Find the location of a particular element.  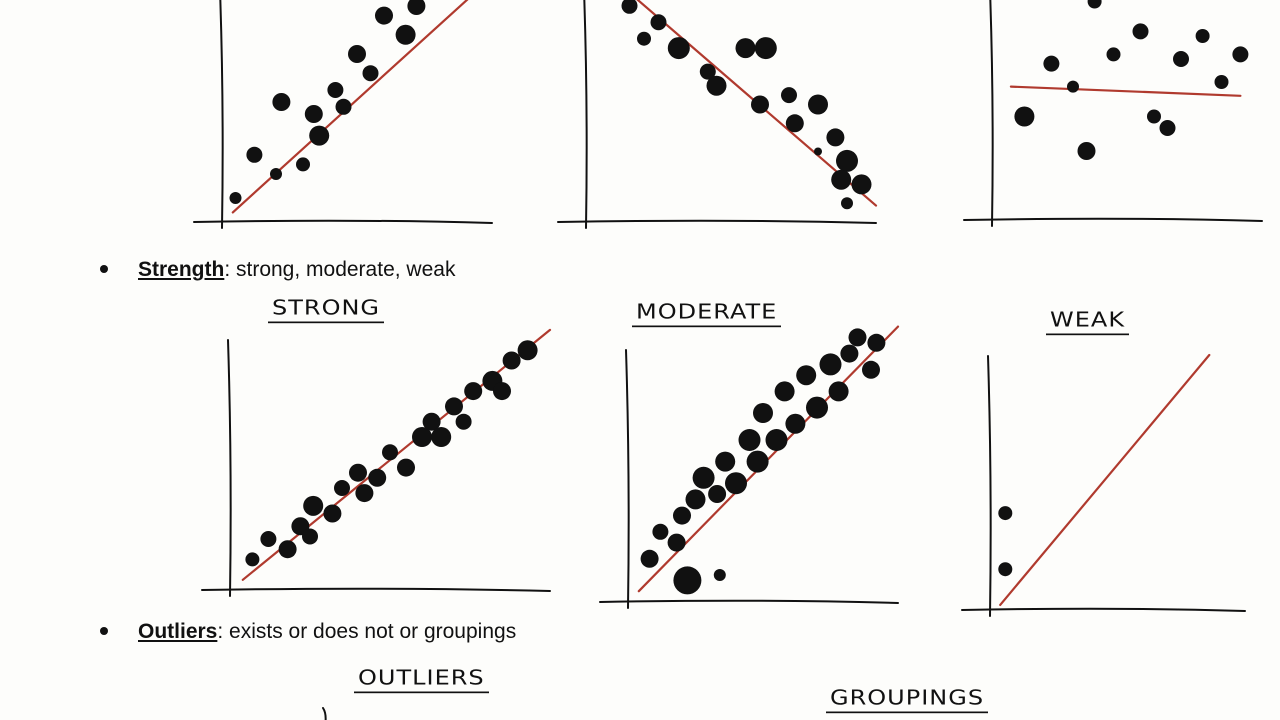

title-moderate: MODERATE is located at coordinates (707, 314).